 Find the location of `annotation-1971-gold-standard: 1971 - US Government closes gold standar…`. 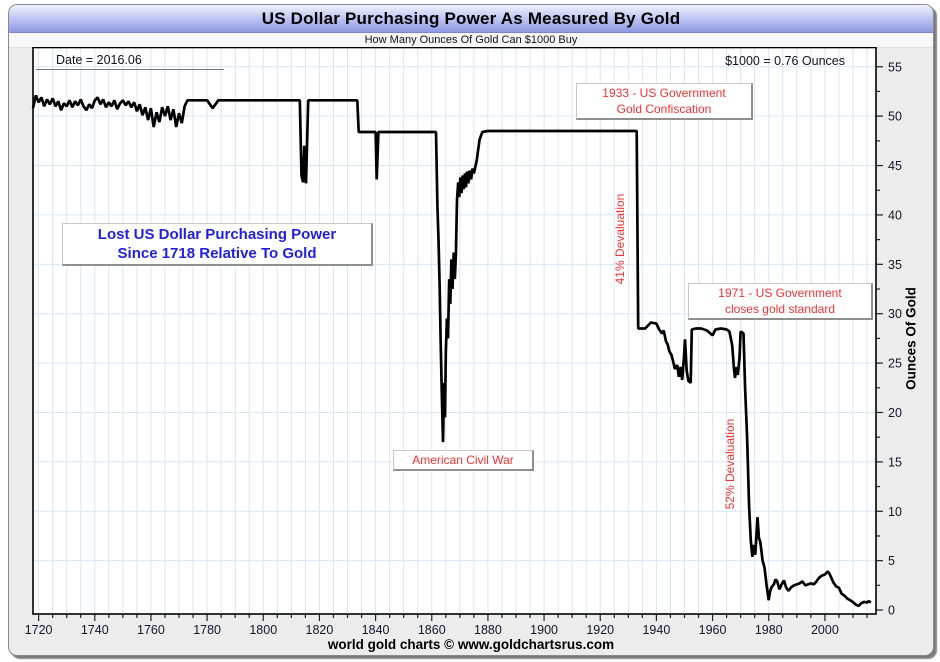

annotation-1971-gold-standard: 1971 - US Government closes gold standar… is located at coordinates (780, 301).